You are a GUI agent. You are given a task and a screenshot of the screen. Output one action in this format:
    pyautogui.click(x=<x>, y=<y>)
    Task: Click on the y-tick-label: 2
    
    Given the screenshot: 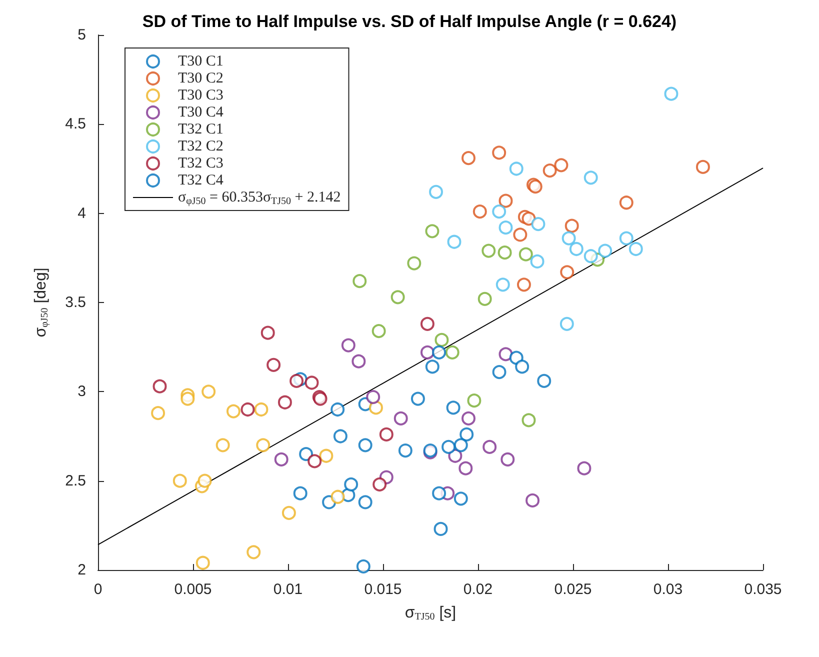 What is the action you would take?
    pyautogui.click(x=82, y=570)
    